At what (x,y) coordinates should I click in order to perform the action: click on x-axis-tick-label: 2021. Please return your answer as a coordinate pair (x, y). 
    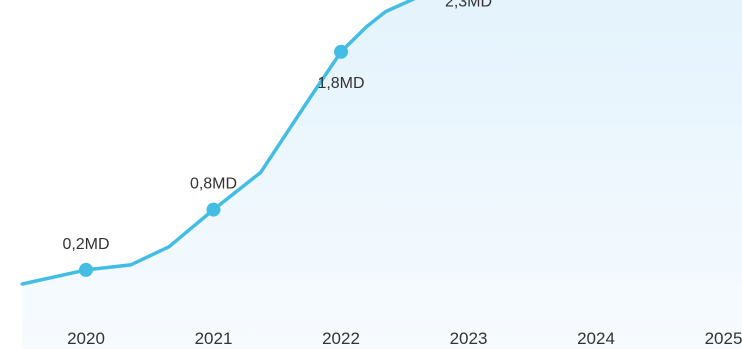
    Looking at the image, I should click on (214, 338).